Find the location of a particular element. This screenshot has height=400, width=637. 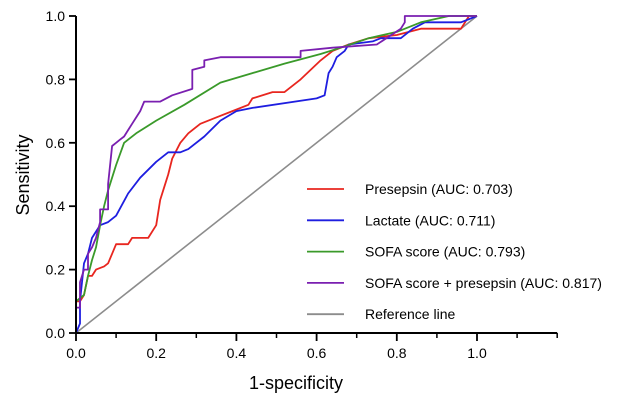

y-tick-label-4: 0.8 is located at coordinates (56, 79).